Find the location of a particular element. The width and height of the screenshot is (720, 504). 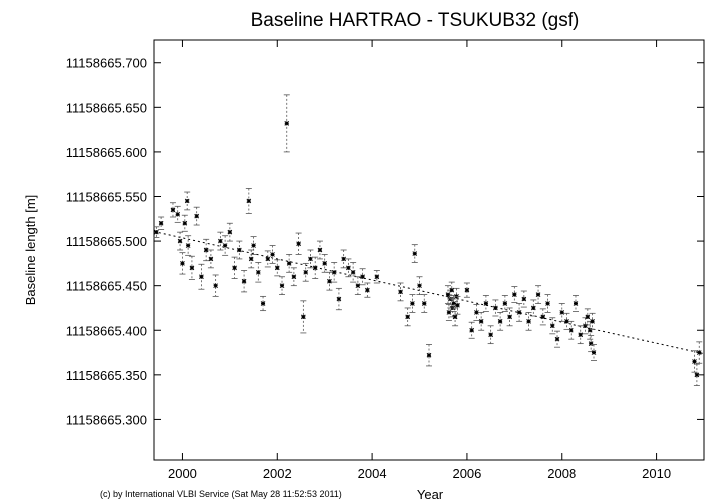

y-tick-label: 11158665.700 is located at coordinates (106, 63).